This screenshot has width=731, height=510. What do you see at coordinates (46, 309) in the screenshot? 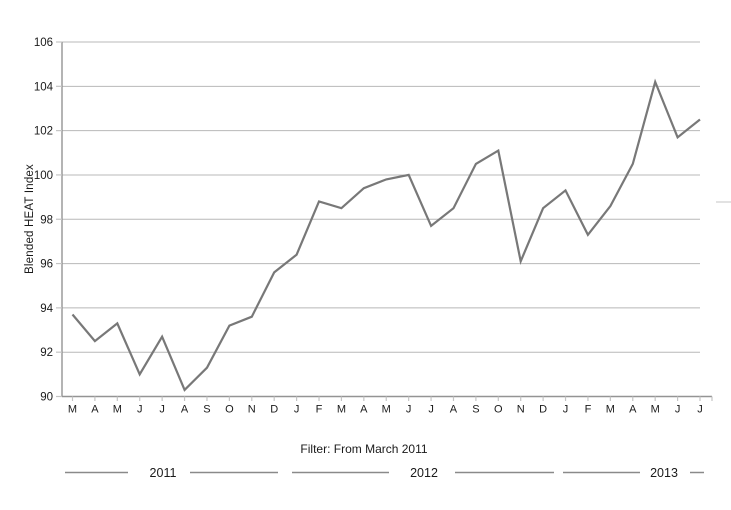
I see `y-tick-label: 94` at bounding box center [46, 309].